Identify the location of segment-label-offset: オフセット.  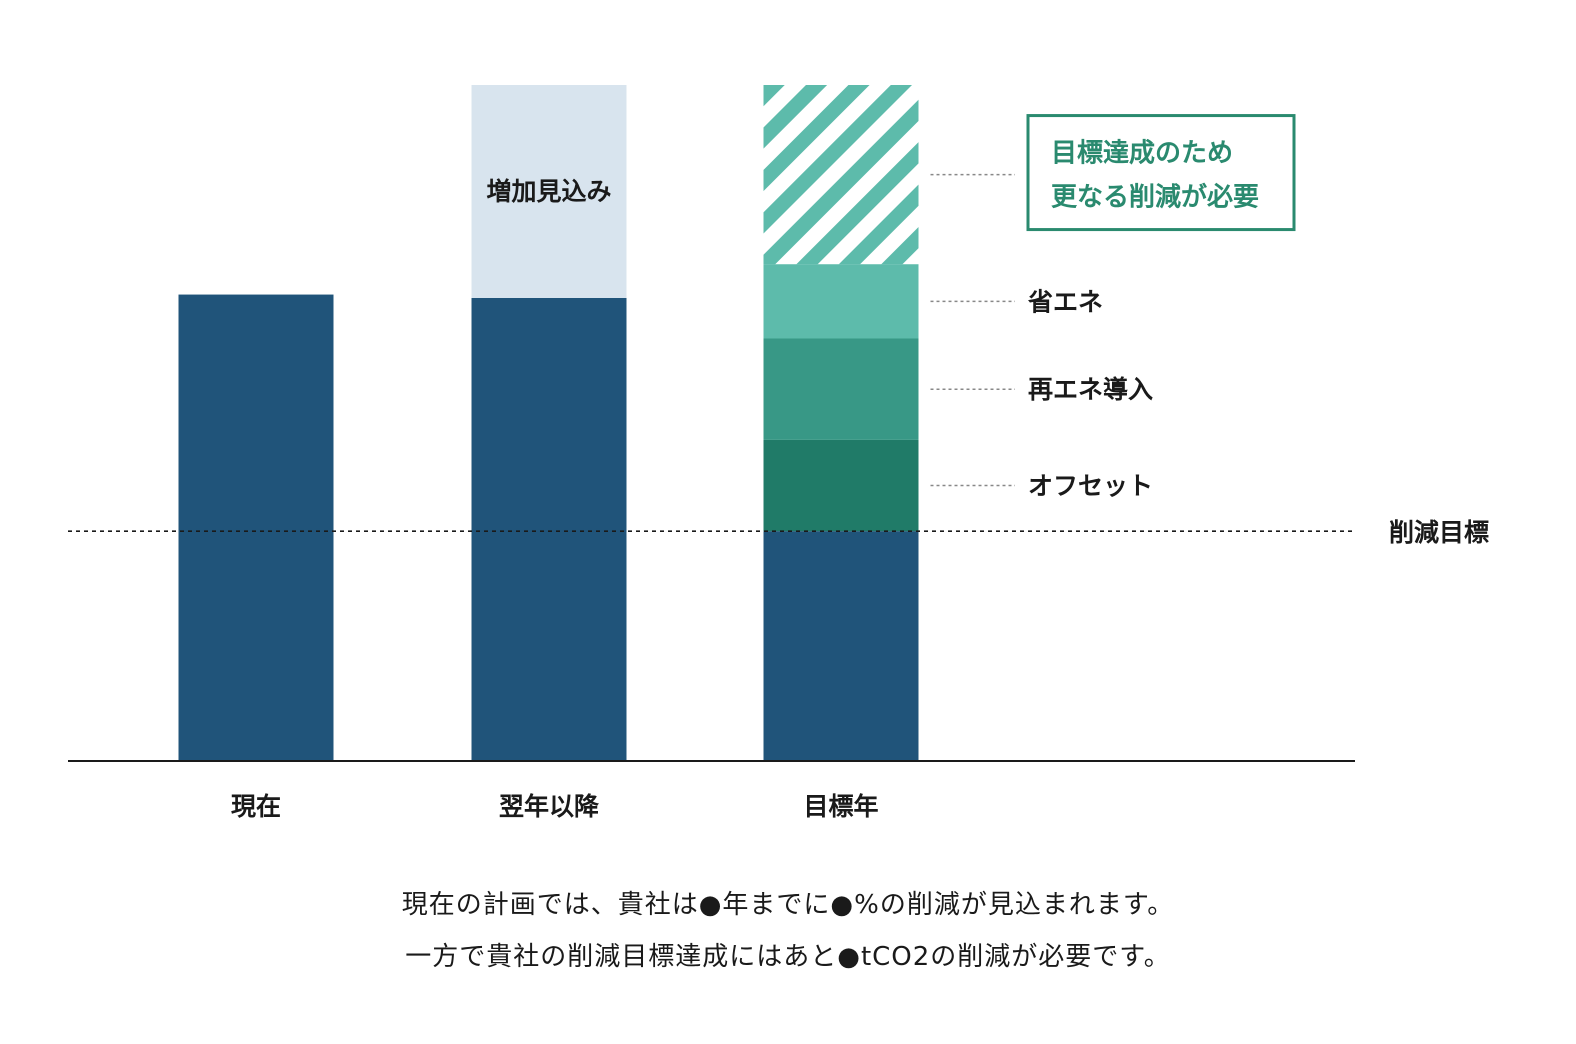
(1090, 486).